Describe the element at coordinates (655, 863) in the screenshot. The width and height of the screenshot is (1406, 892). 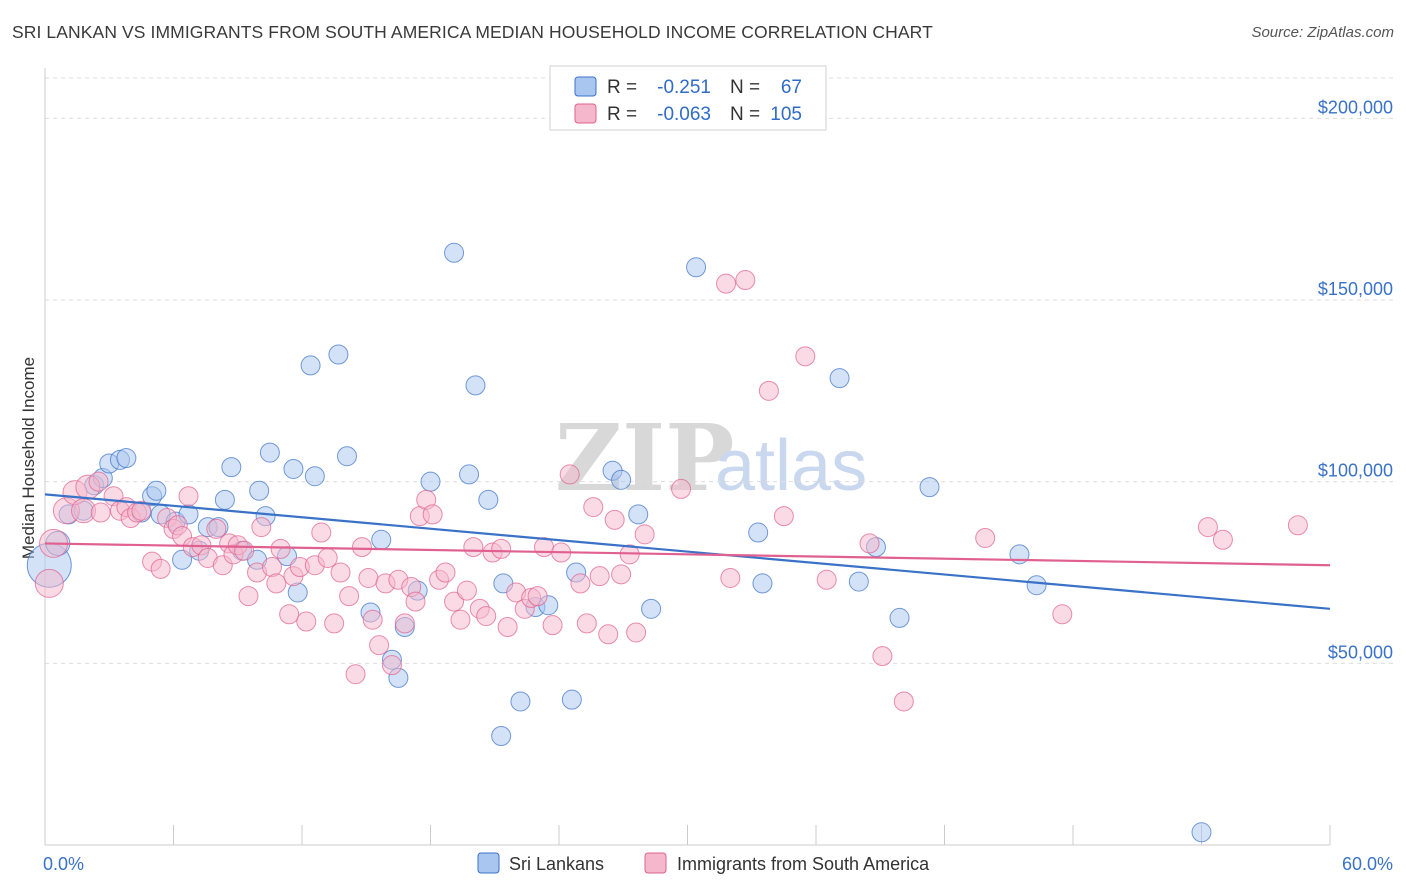
I see `legend-swatch-immigrants-south-america` at that location.